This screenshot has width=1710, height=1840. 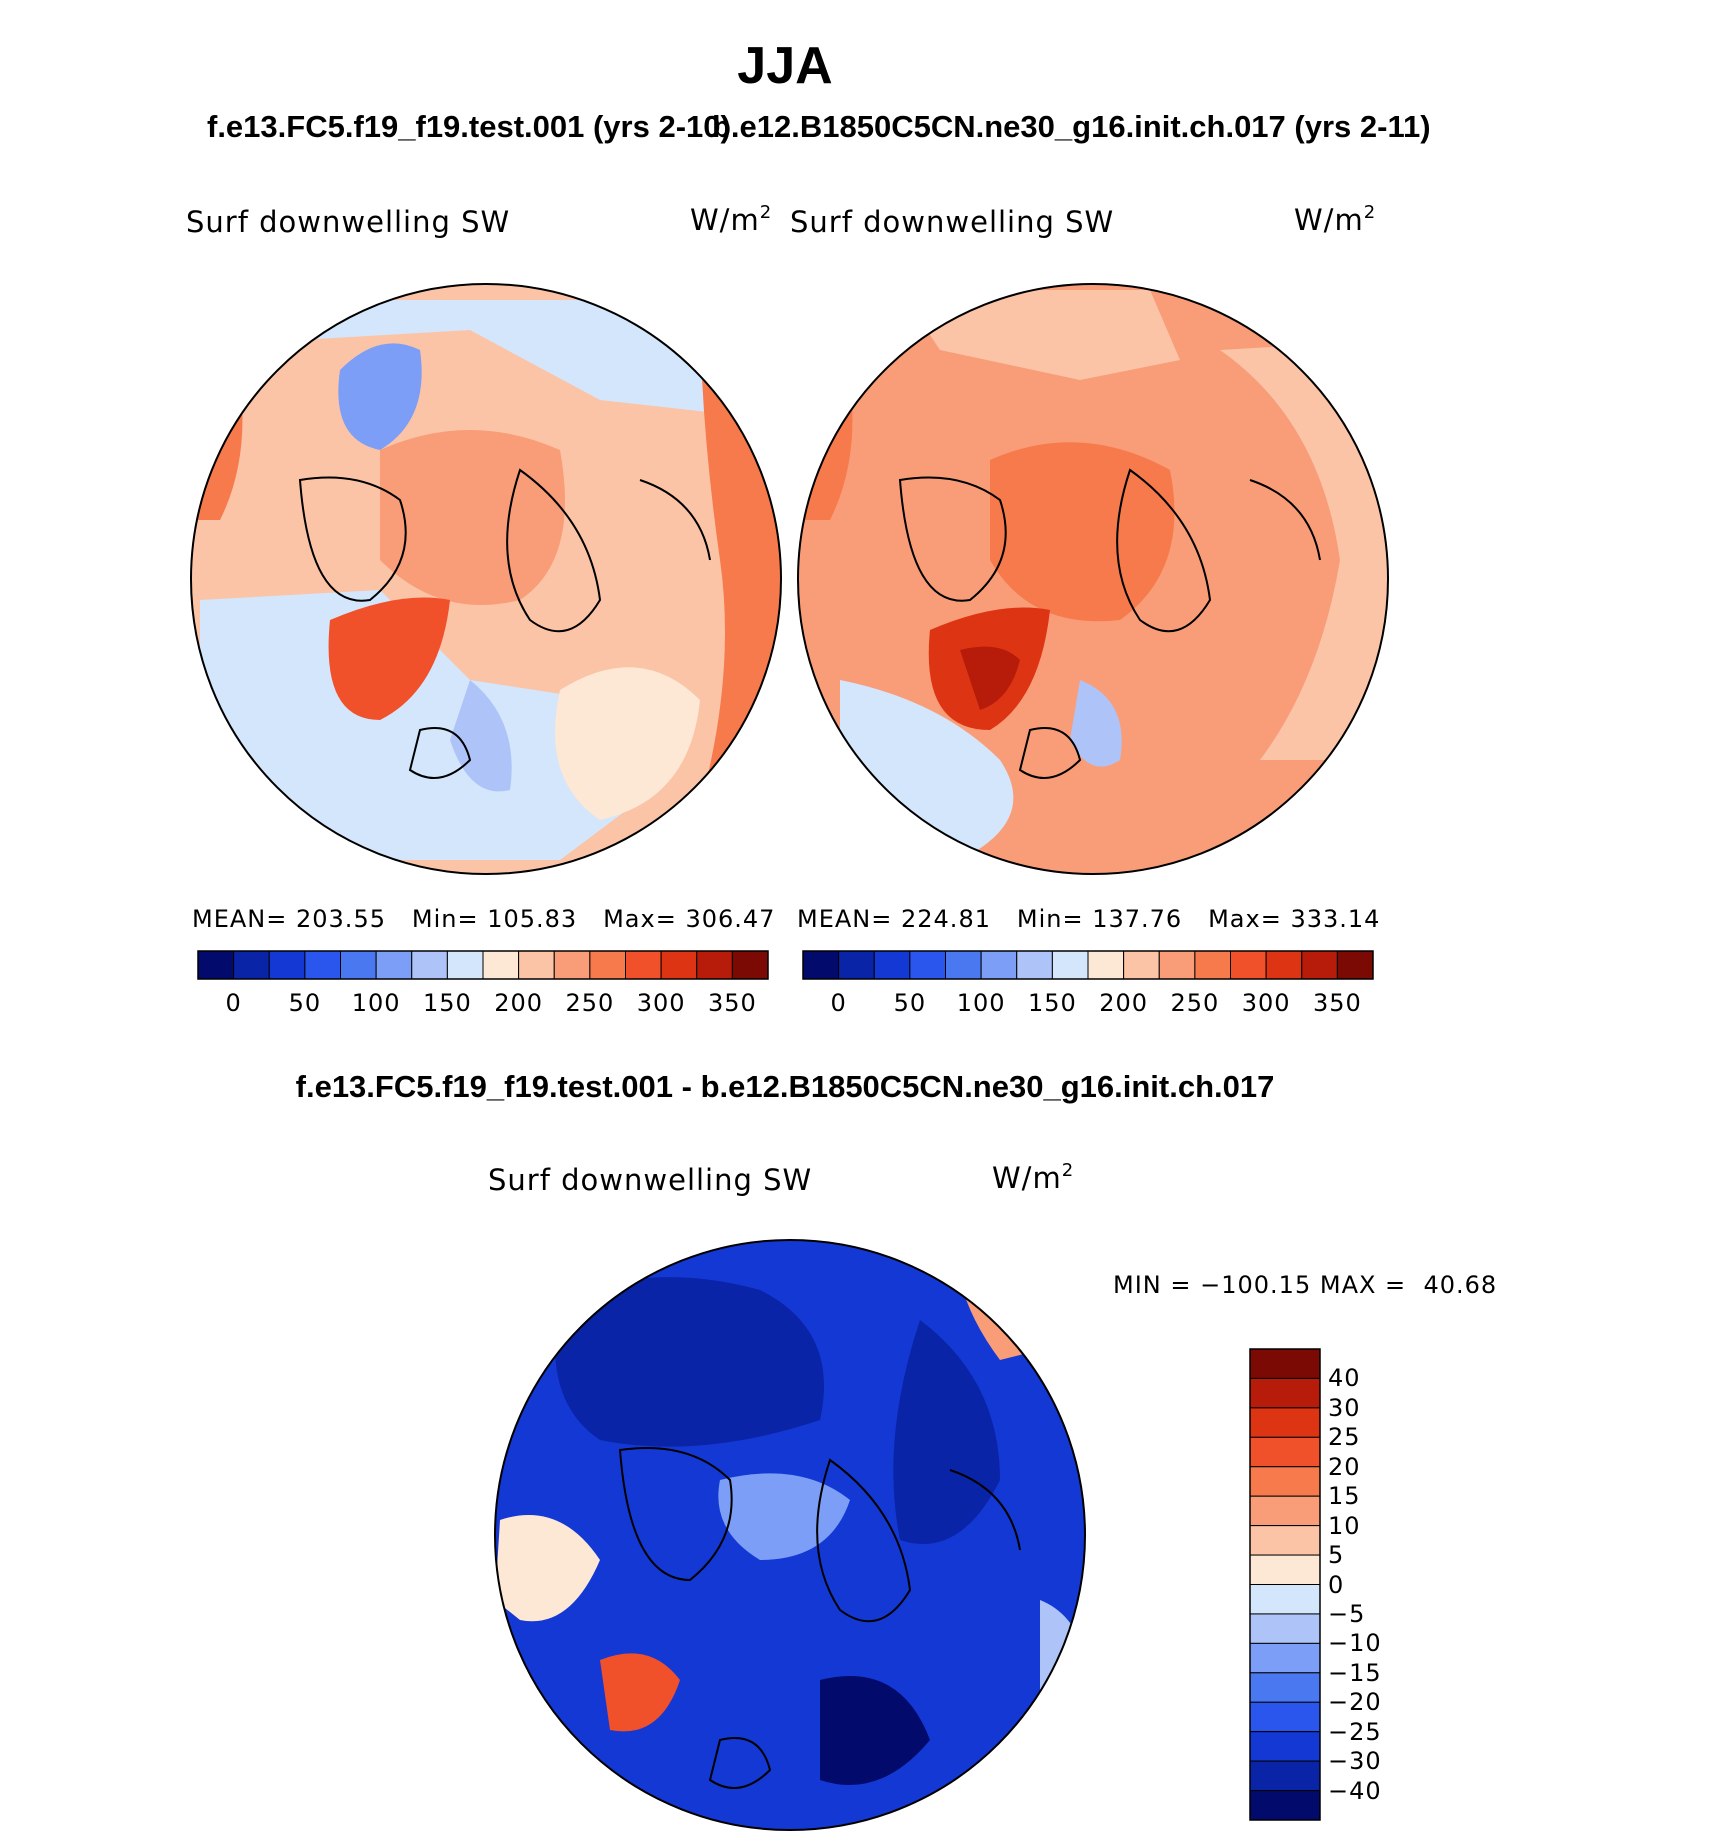 I want to click on left-colorbar, so click(x=483, y=965).